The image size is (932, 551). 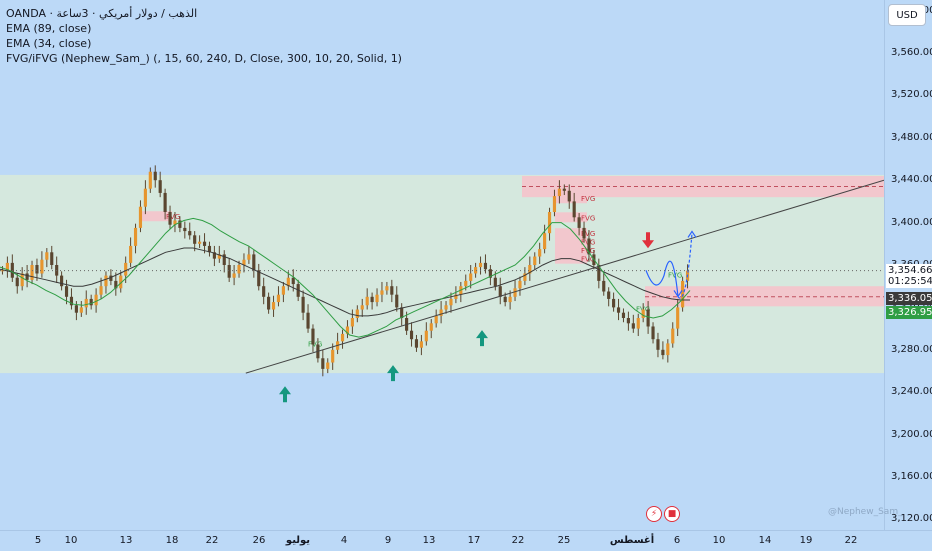 I want to click on ema-slow-line, so click(x=345, y=282).